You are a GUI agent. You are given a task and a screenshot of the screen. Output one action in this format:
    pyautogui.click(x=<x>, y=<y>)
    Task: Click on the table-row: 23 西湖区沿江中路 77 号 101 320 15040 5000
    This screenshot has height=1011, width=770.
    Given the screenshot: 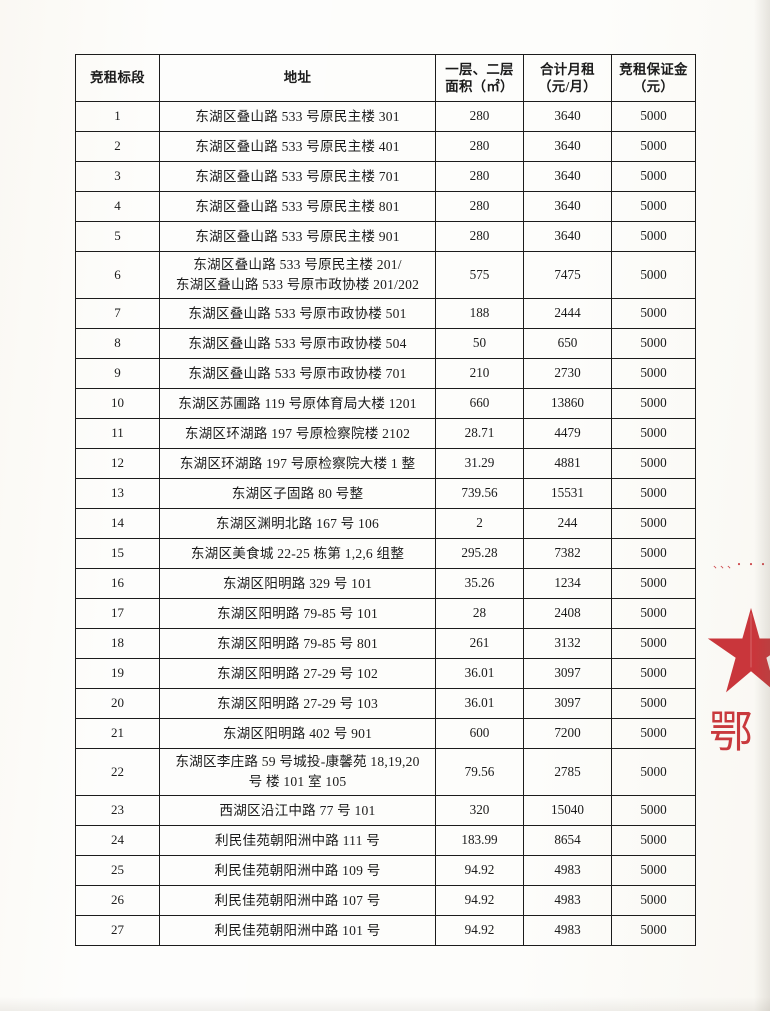 What is the action you would take?
    pyautogui.click(x=385, y=810)
    